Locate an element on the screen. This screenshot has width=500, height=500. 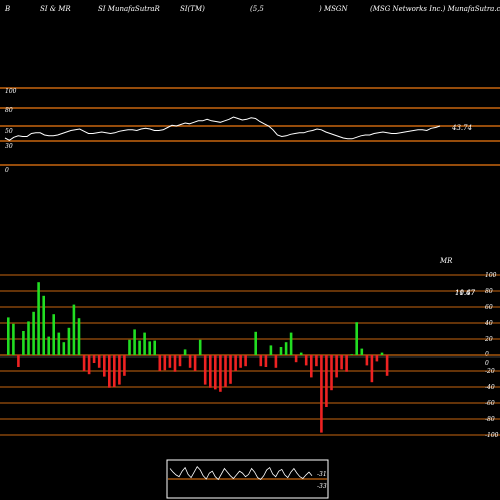
rsi-tick-label-1: 80 is located at coordinates (9, 110).